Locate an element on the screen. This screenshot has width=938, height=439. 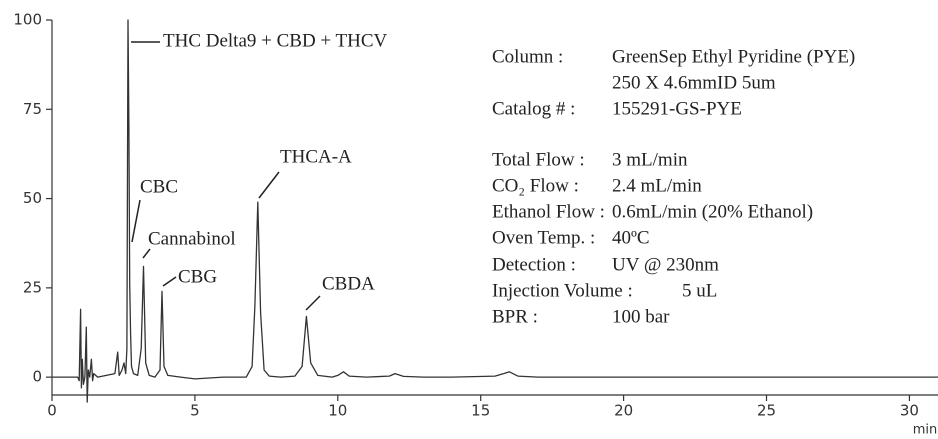
condition-label: Ethanol Flow : is located at coordinates (548, 211).